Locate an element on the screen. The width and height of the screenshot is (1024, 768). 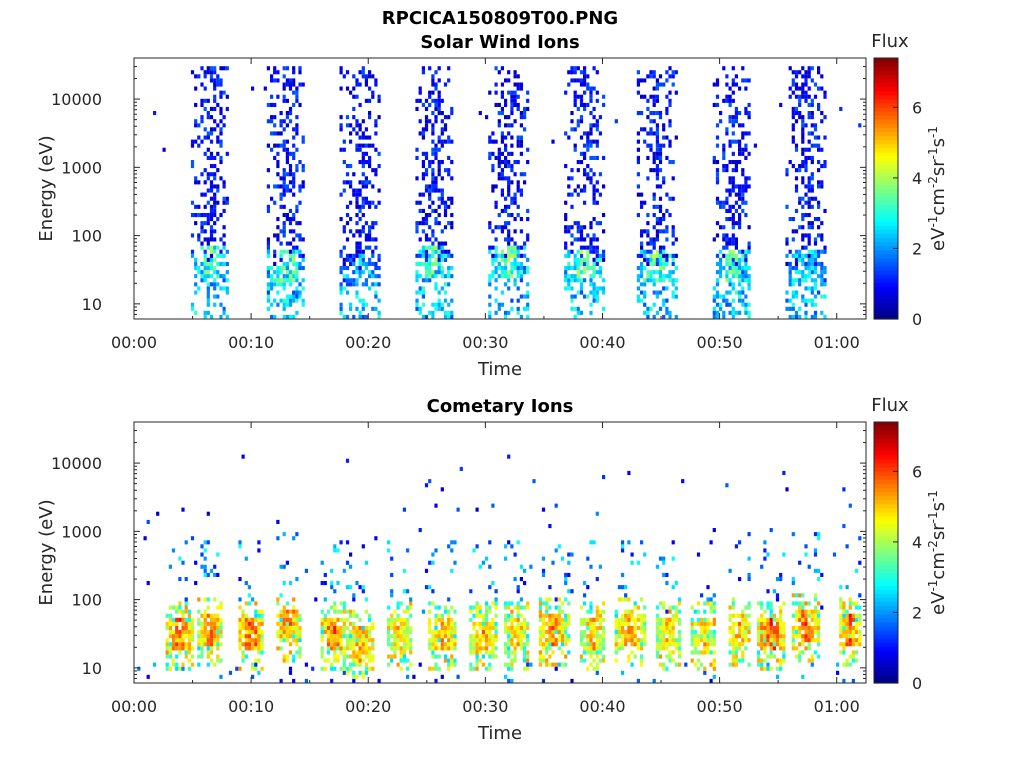
unit-base: eV is located at coordinates (938, 239).